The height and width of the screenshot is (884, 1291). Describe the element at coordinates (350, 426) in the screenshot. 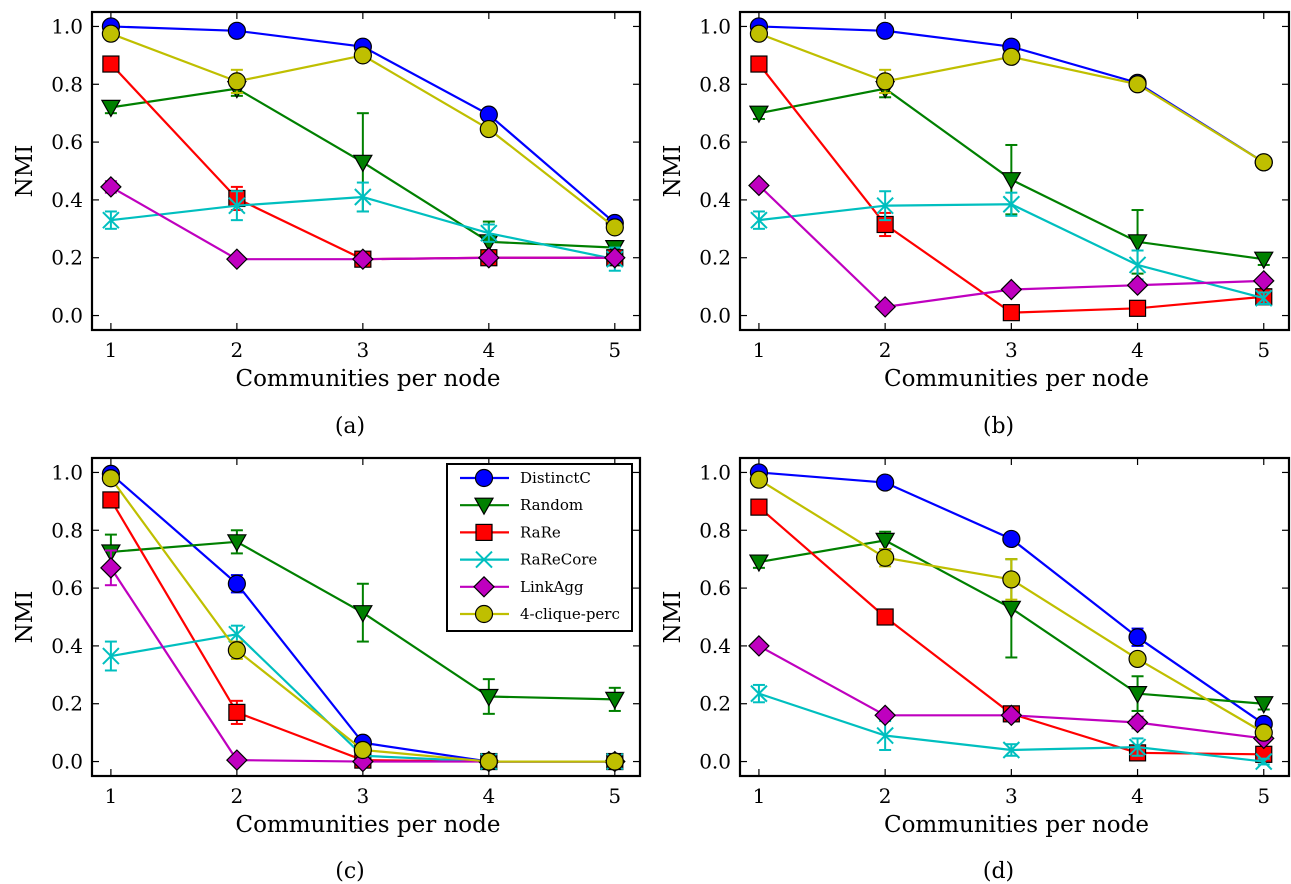

I see `panel-caption: (a)` at that location.